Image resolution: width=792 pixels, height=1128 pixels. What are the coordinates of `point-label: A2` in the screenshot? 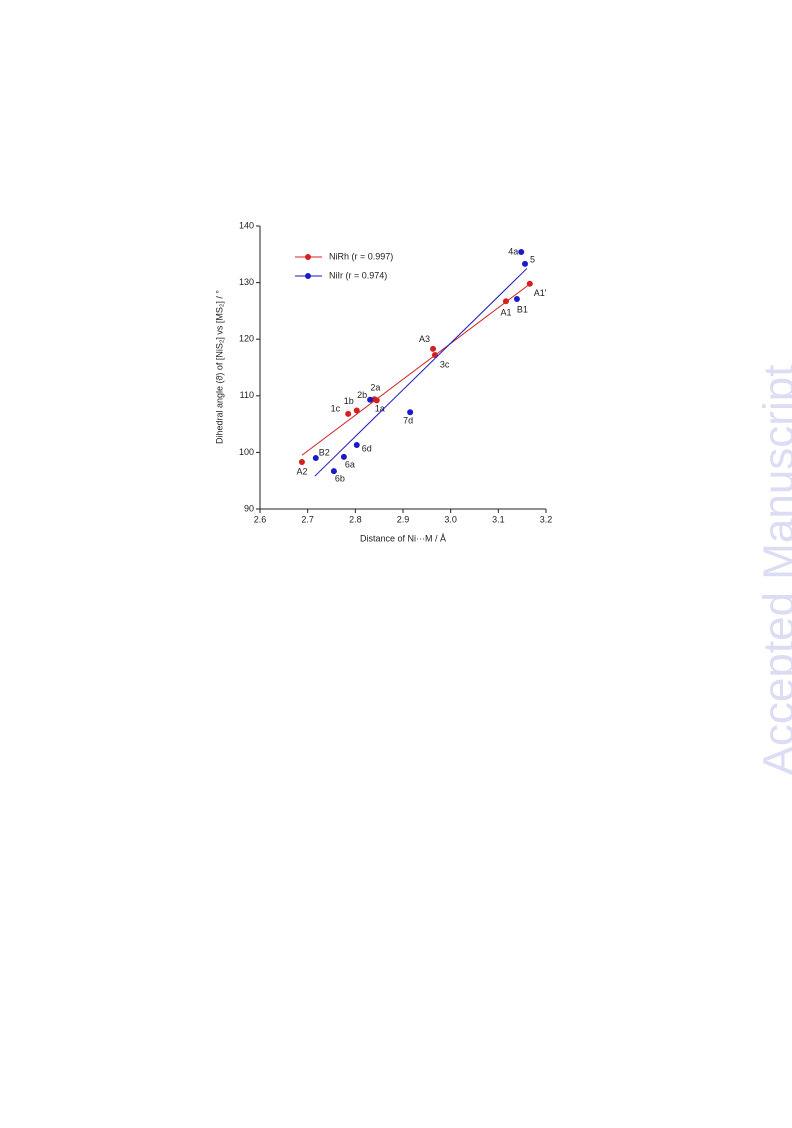 It's located at (301, 471).